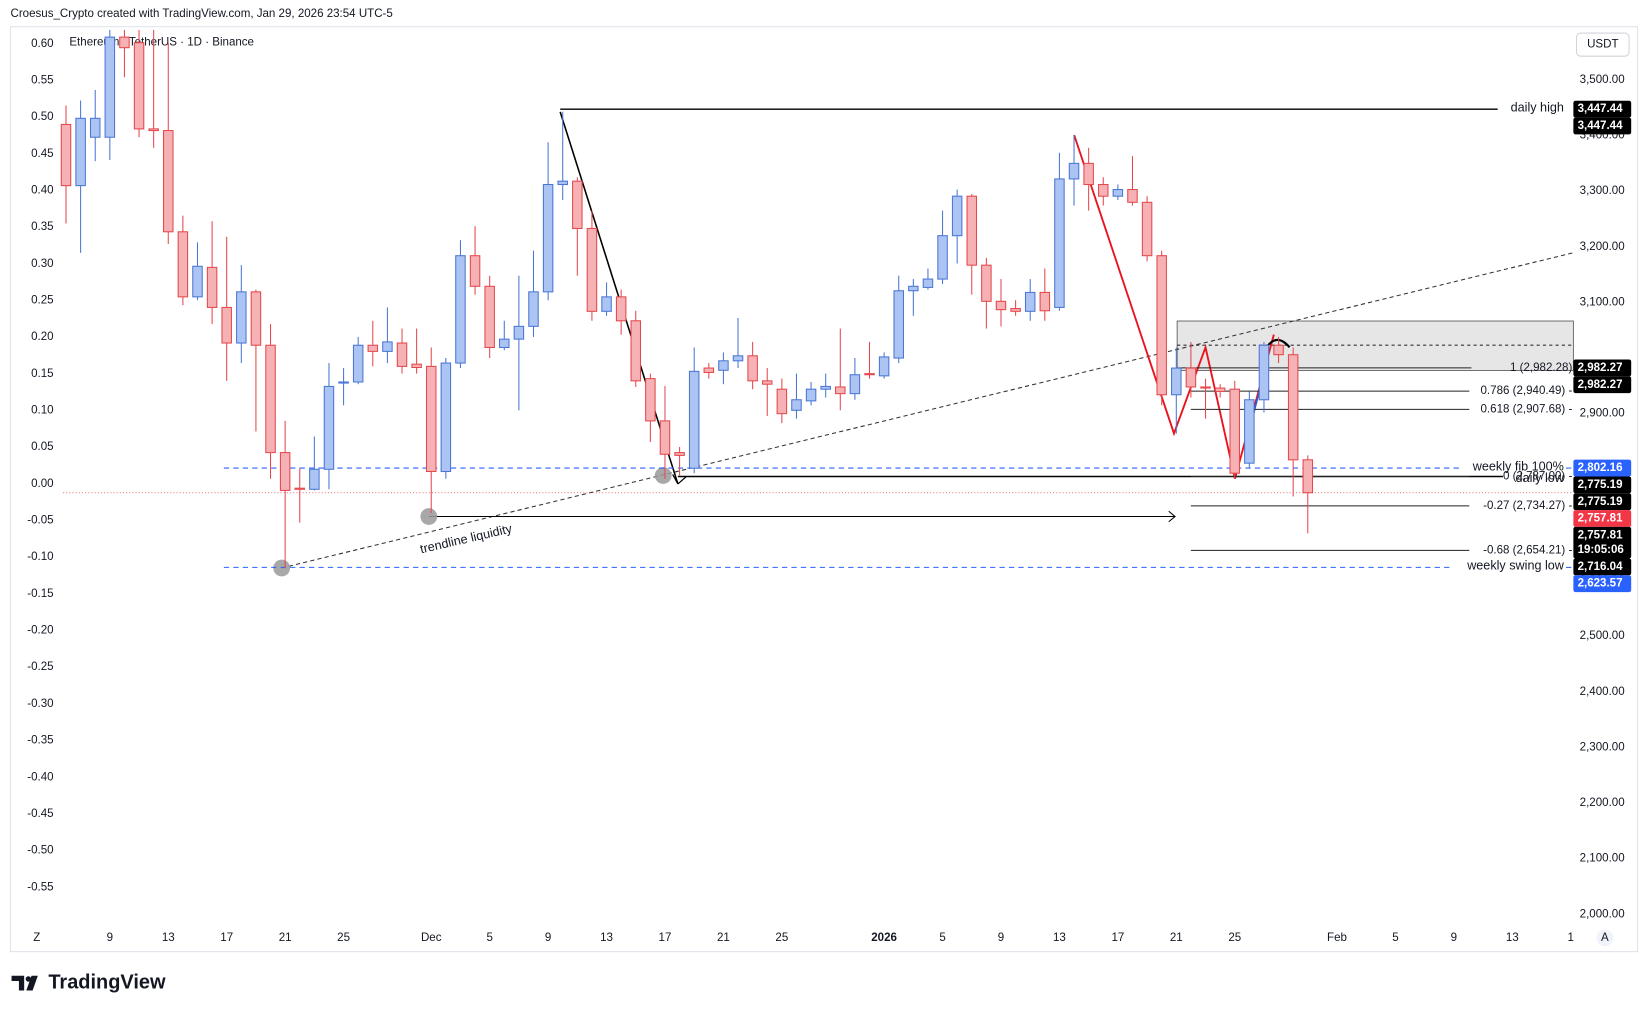 The height and width of the screenshot is (1012, 1648). I want to click on y2-tick-label: -0.15, so click(40, 594).